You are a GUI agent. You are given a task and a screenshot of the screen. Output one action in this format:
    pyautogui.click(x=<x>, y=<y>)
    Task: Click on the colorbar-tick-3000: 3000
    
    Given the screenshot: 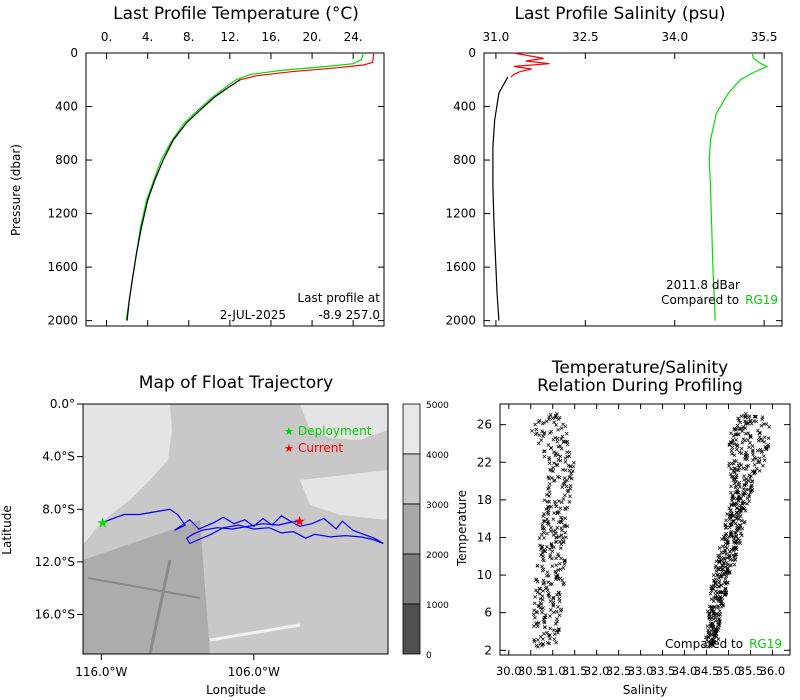 What is the action you would take?
    pyautogui.click(x=437, y=506)
    